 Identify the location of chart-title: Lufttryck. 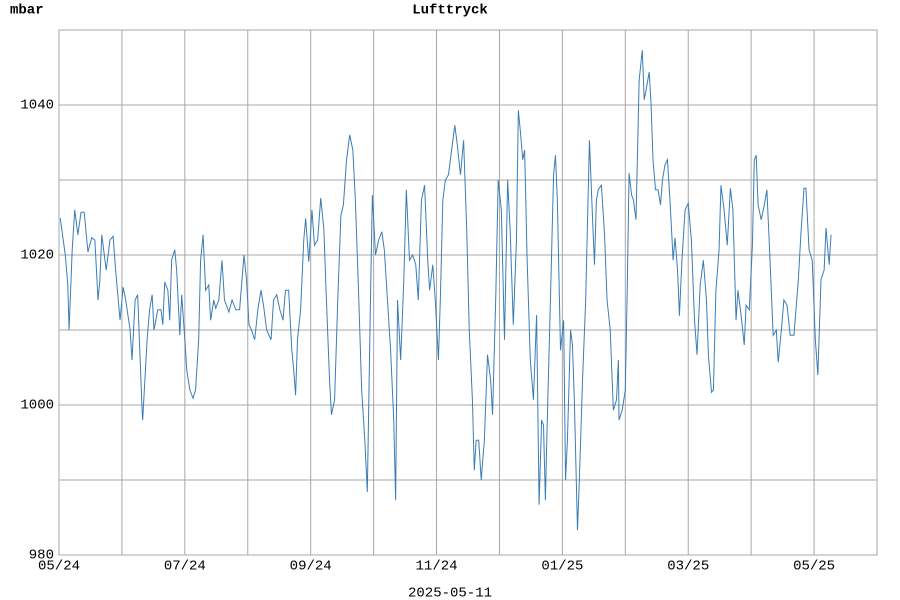
(450, 11).